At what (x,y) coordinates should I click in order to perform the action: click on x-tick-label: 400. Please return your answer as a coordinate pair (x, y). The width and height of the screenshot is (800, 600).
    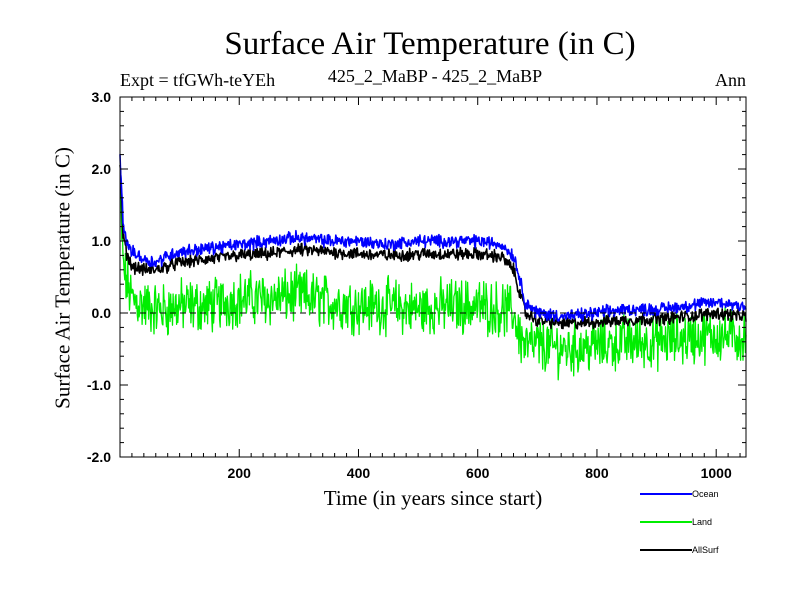
    Looking at the image, I should click on (359, 473).